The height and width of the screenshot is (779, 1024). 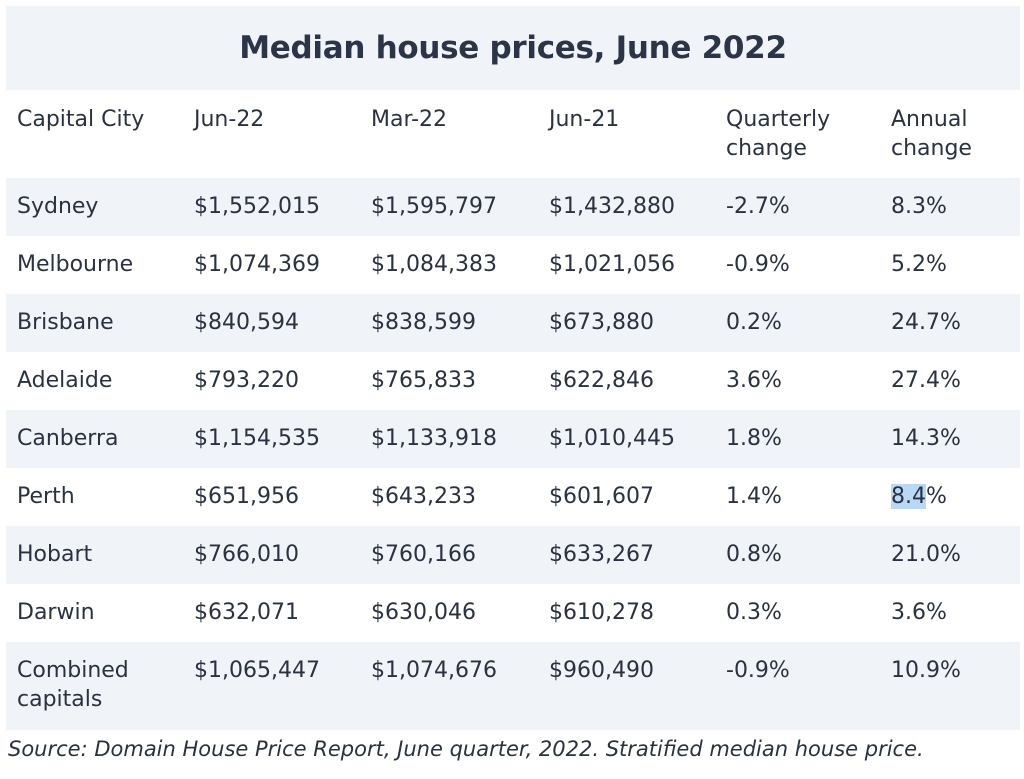 What do you see at coordinates (423, 322) in the screenshot?
I see `cell-mar-22: $838,599` at bounding box center [423, 322].